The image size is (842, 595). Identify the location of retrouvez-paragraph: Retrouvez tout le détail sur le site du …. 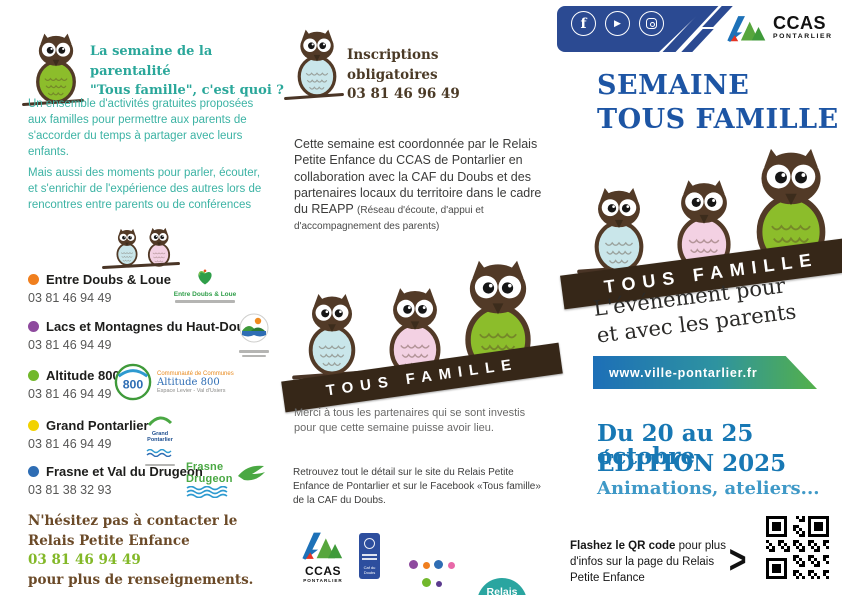
(417, 486).